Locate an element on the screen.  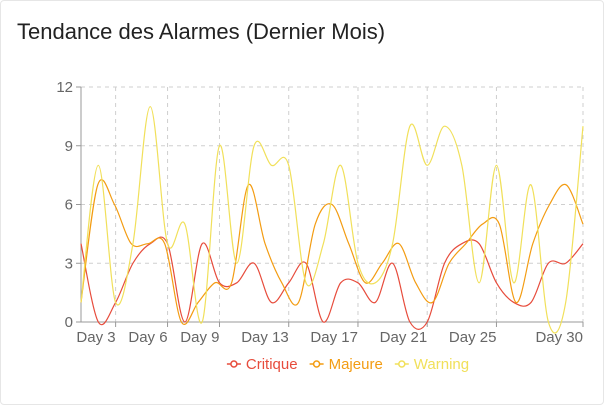
chart-title: Tendance des Alarmes (Dernier Mois) is located at coordinates (201, 31).